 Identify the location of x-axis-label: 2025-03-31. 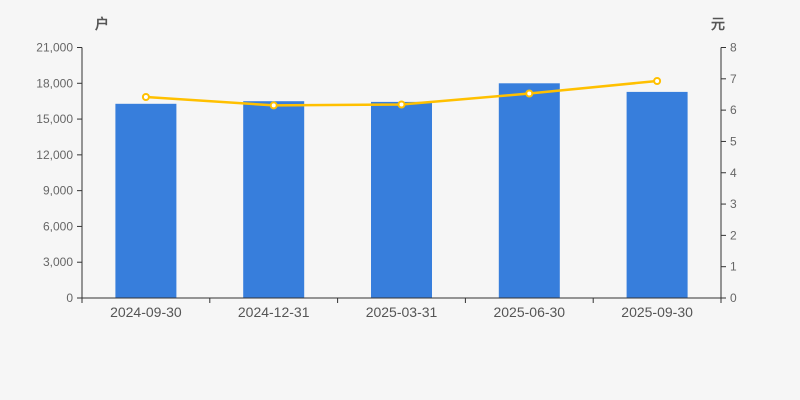
(402, 312).